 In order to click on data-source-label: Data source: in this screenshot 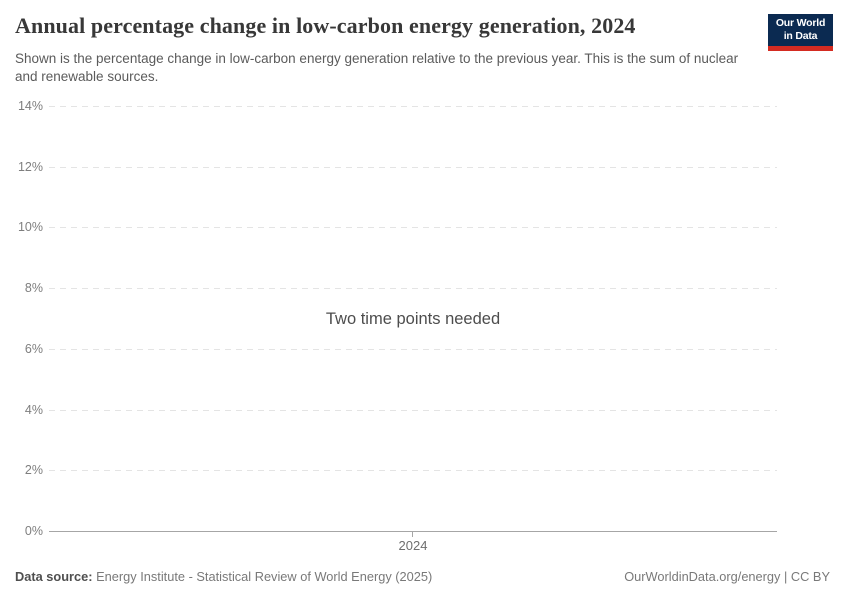, I will do `click(54, 576)`.